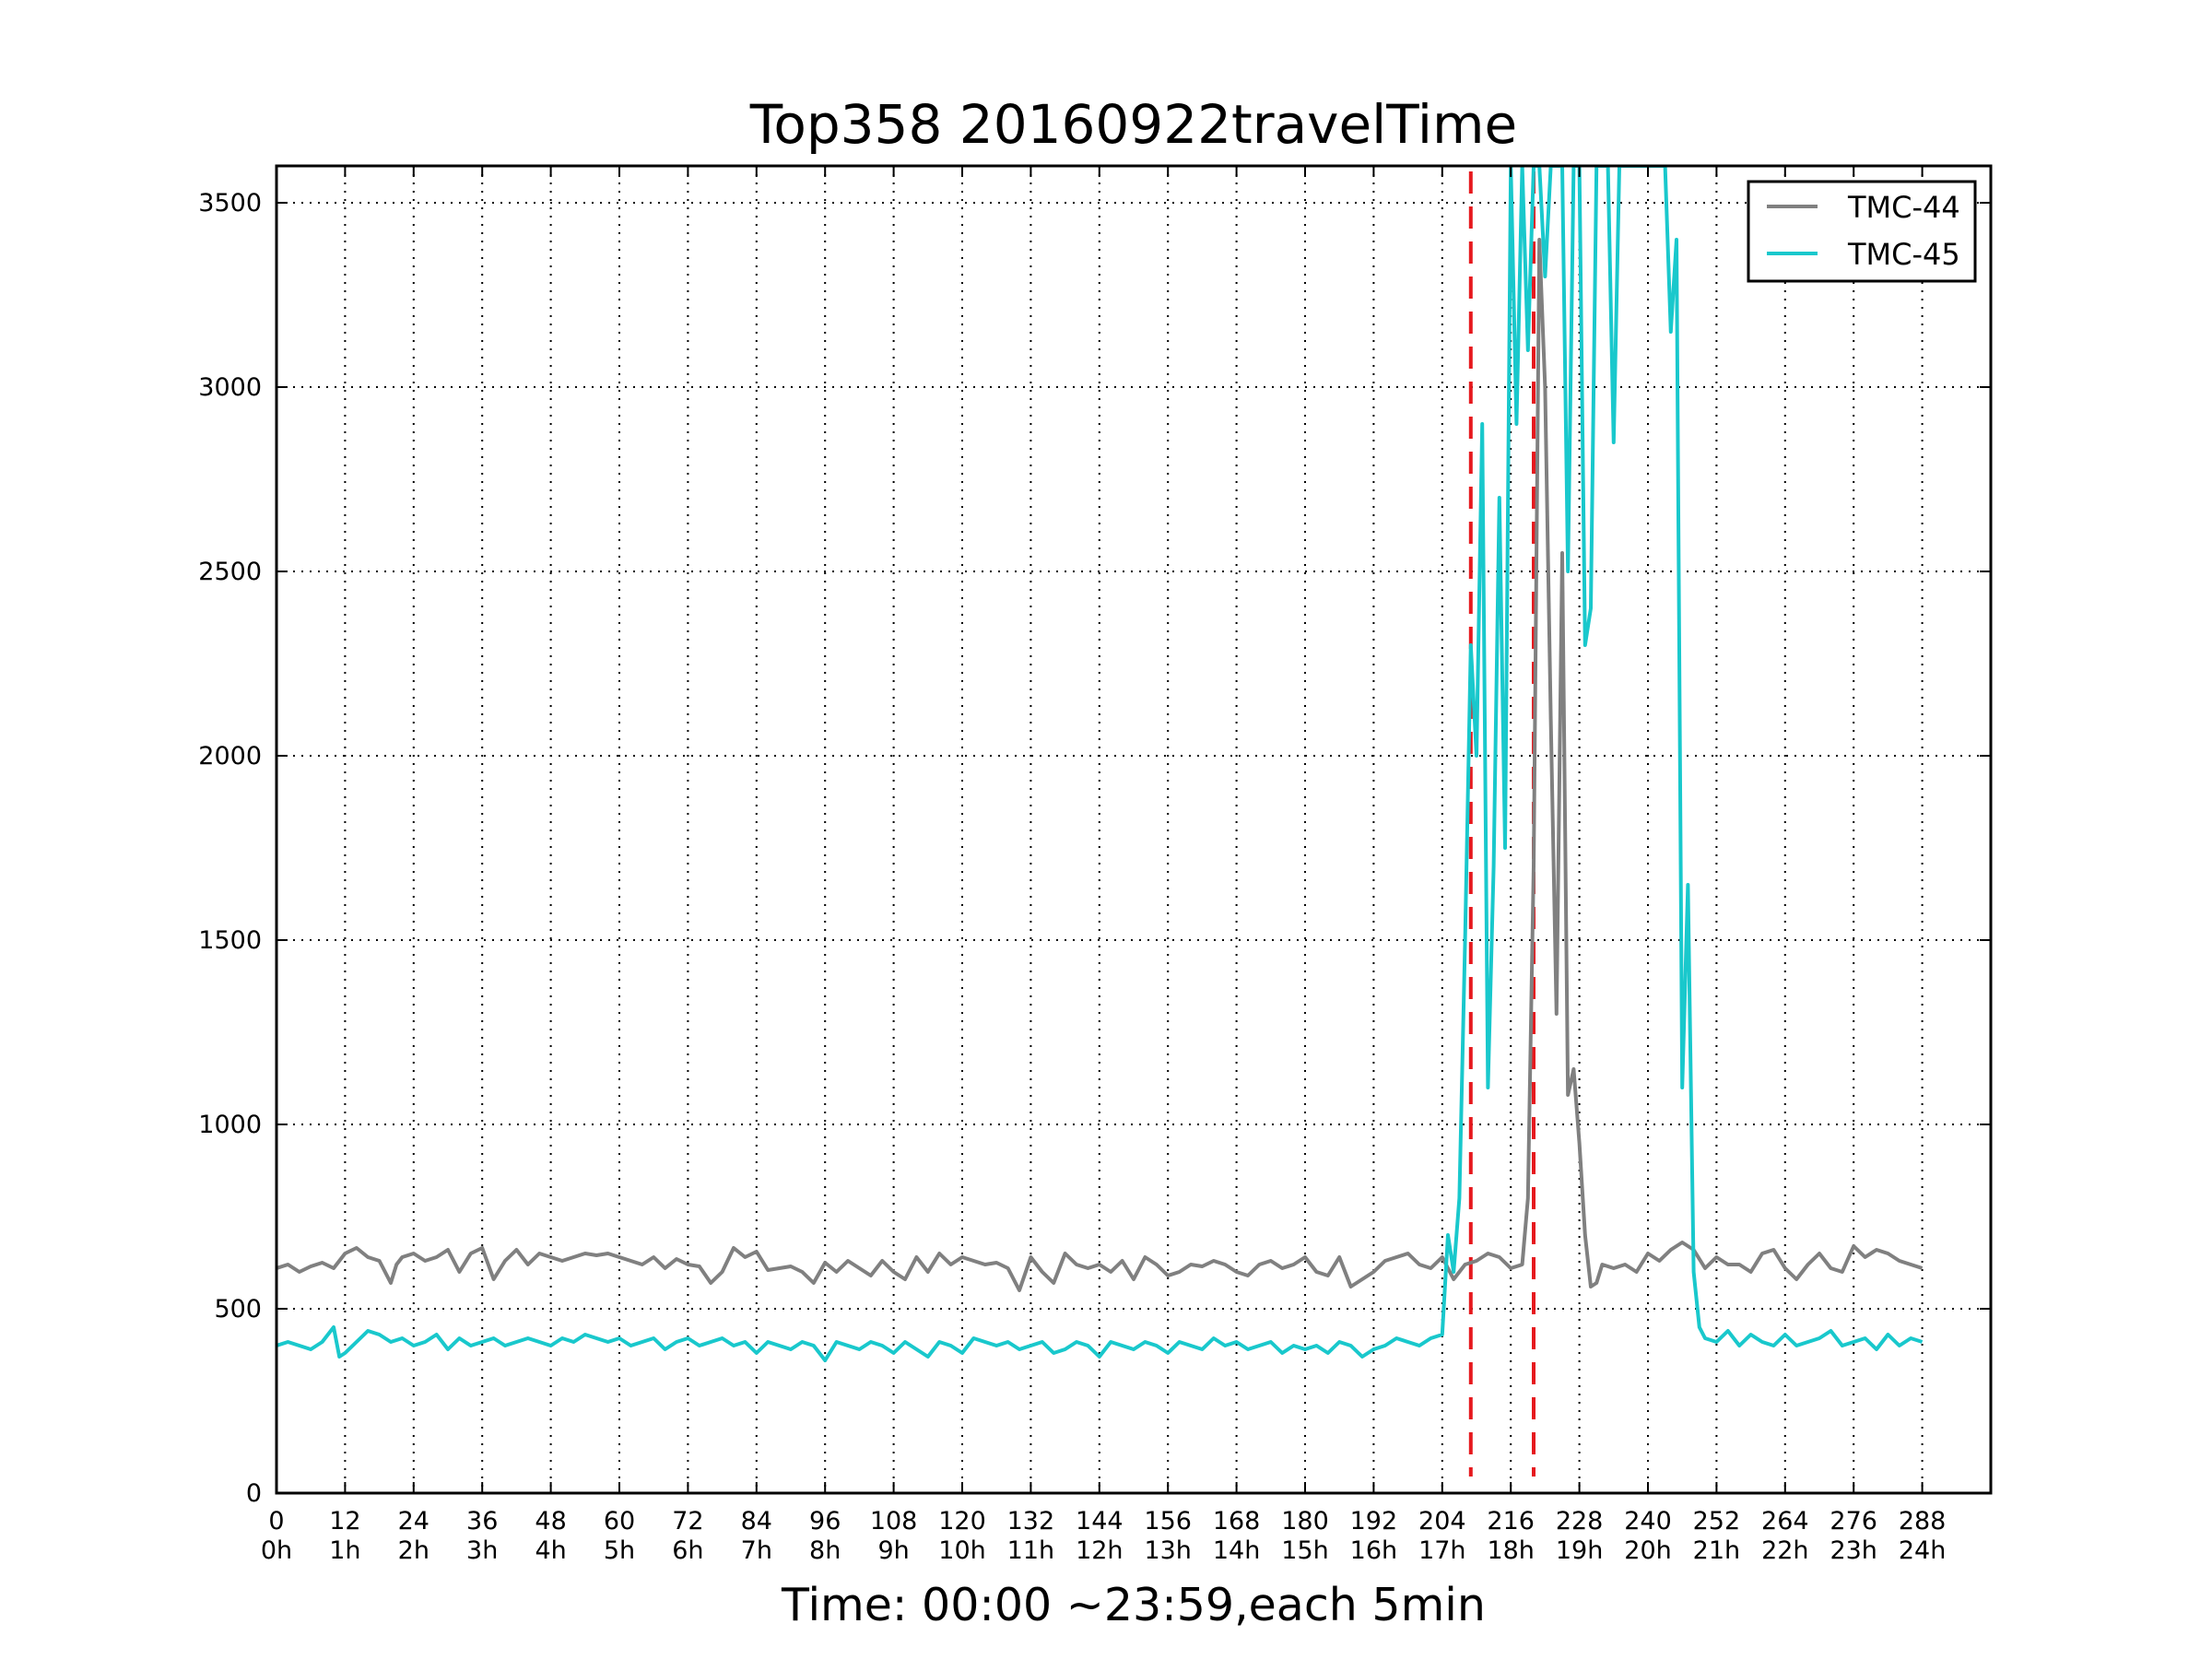 The width and height of the screenshot is (2212, 1659). What do you see at coordinates (1441, 1550) in the screenshot?
I see `x-tick-label-hour: 17h` at bounding box center [1441, 1550].